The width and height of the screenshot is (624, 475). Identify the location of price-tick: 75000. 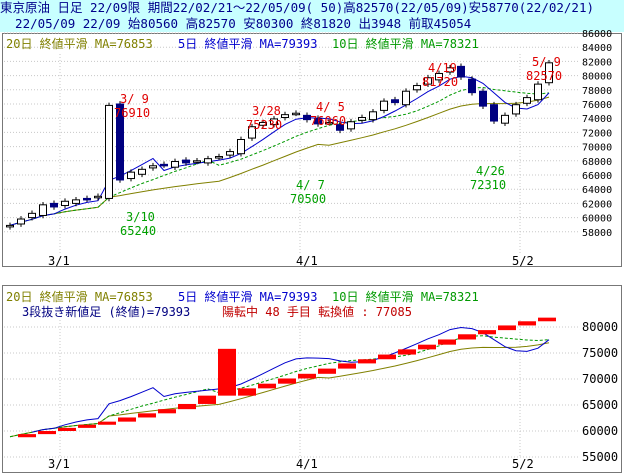
(600, 353).